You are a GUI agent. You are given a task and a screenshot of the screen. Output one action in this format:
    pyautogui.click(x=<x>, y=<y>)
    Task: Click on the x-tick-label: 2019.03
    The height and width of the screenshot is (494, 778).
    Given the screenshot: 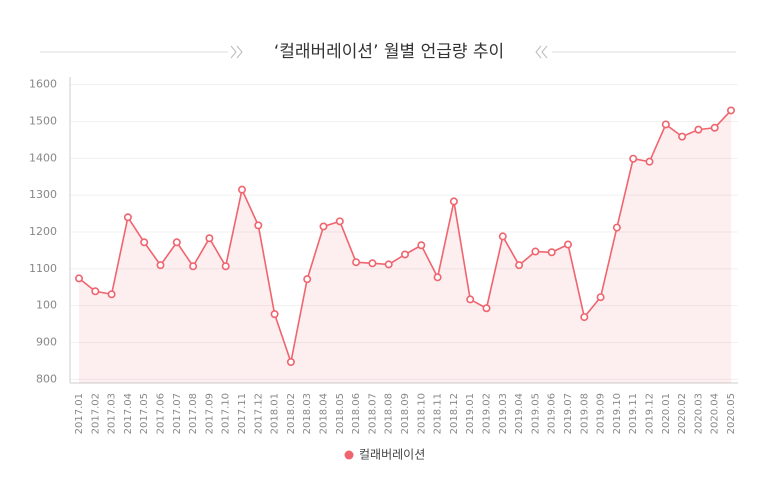 What is the action you would take?
    pyautogui.click(x=503, y=413)
    